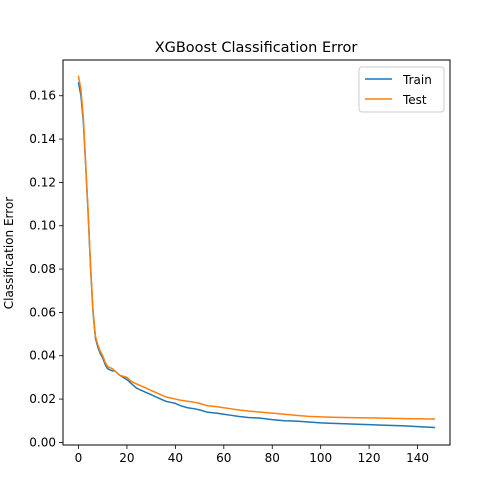 The image size is (500, 500). Describe the element at coordinates (42, 139) in the screenshot. I see `y-tick-label: 0.14` at that location.